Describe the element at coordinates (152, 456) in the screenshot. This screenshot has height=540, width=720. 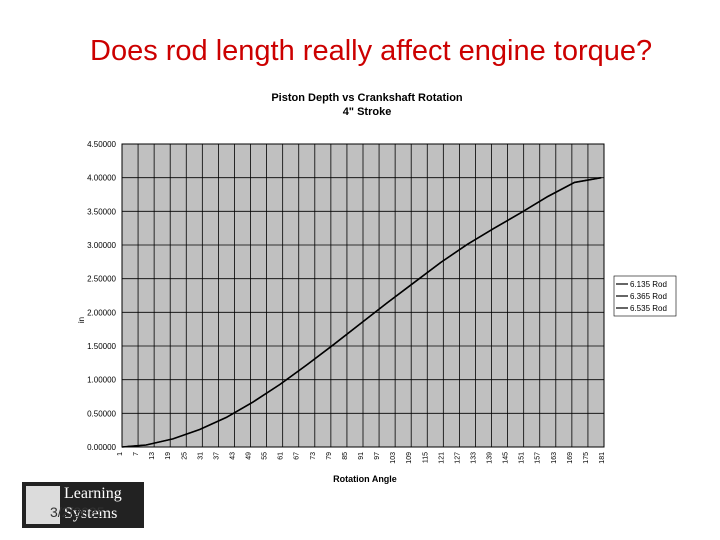
I see `x-tick-label: 13` at that location.